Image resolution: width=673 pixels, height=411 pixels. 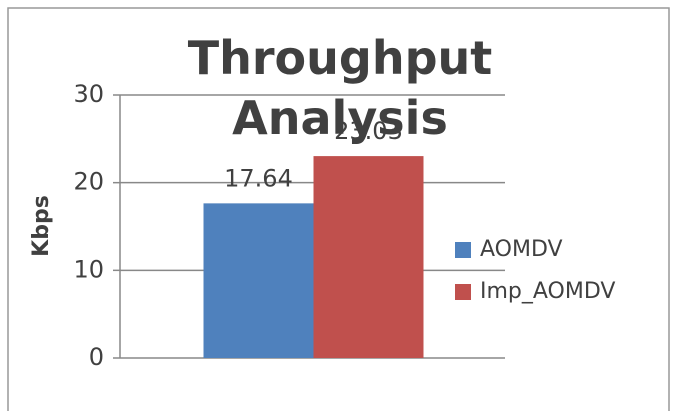 I want to click on legend-label: AOMDV, so click(x=521, y=249).